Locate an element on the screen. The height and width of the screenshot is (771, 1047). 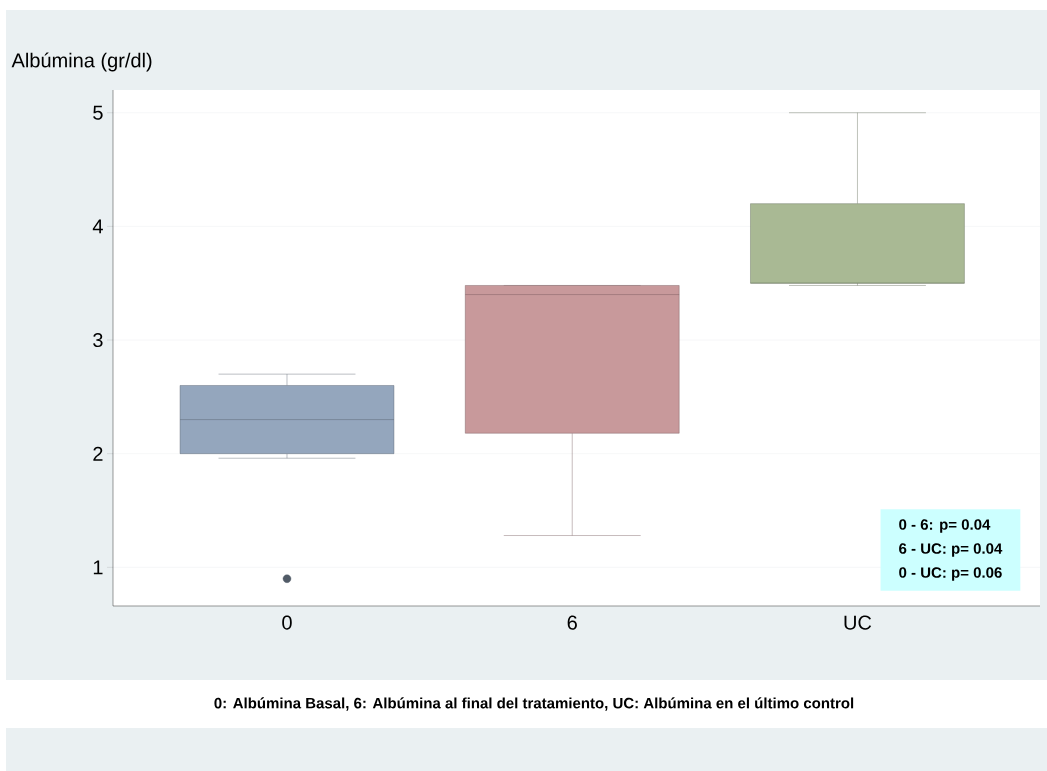
annotation: 0 - UC: p= 0.06 is located at coordinates (950, 574).